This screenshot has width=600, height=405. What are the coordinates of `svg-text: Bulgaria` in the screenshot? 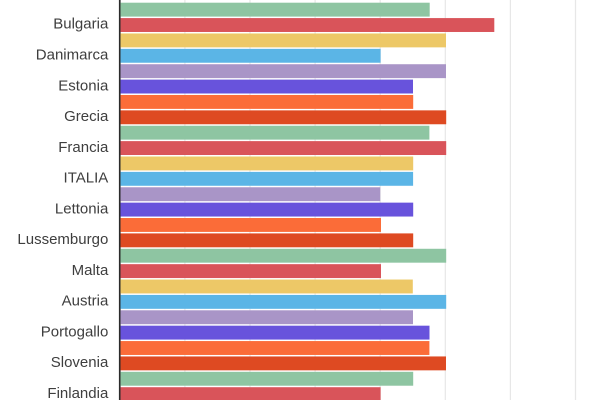 It's located at (81, 24).